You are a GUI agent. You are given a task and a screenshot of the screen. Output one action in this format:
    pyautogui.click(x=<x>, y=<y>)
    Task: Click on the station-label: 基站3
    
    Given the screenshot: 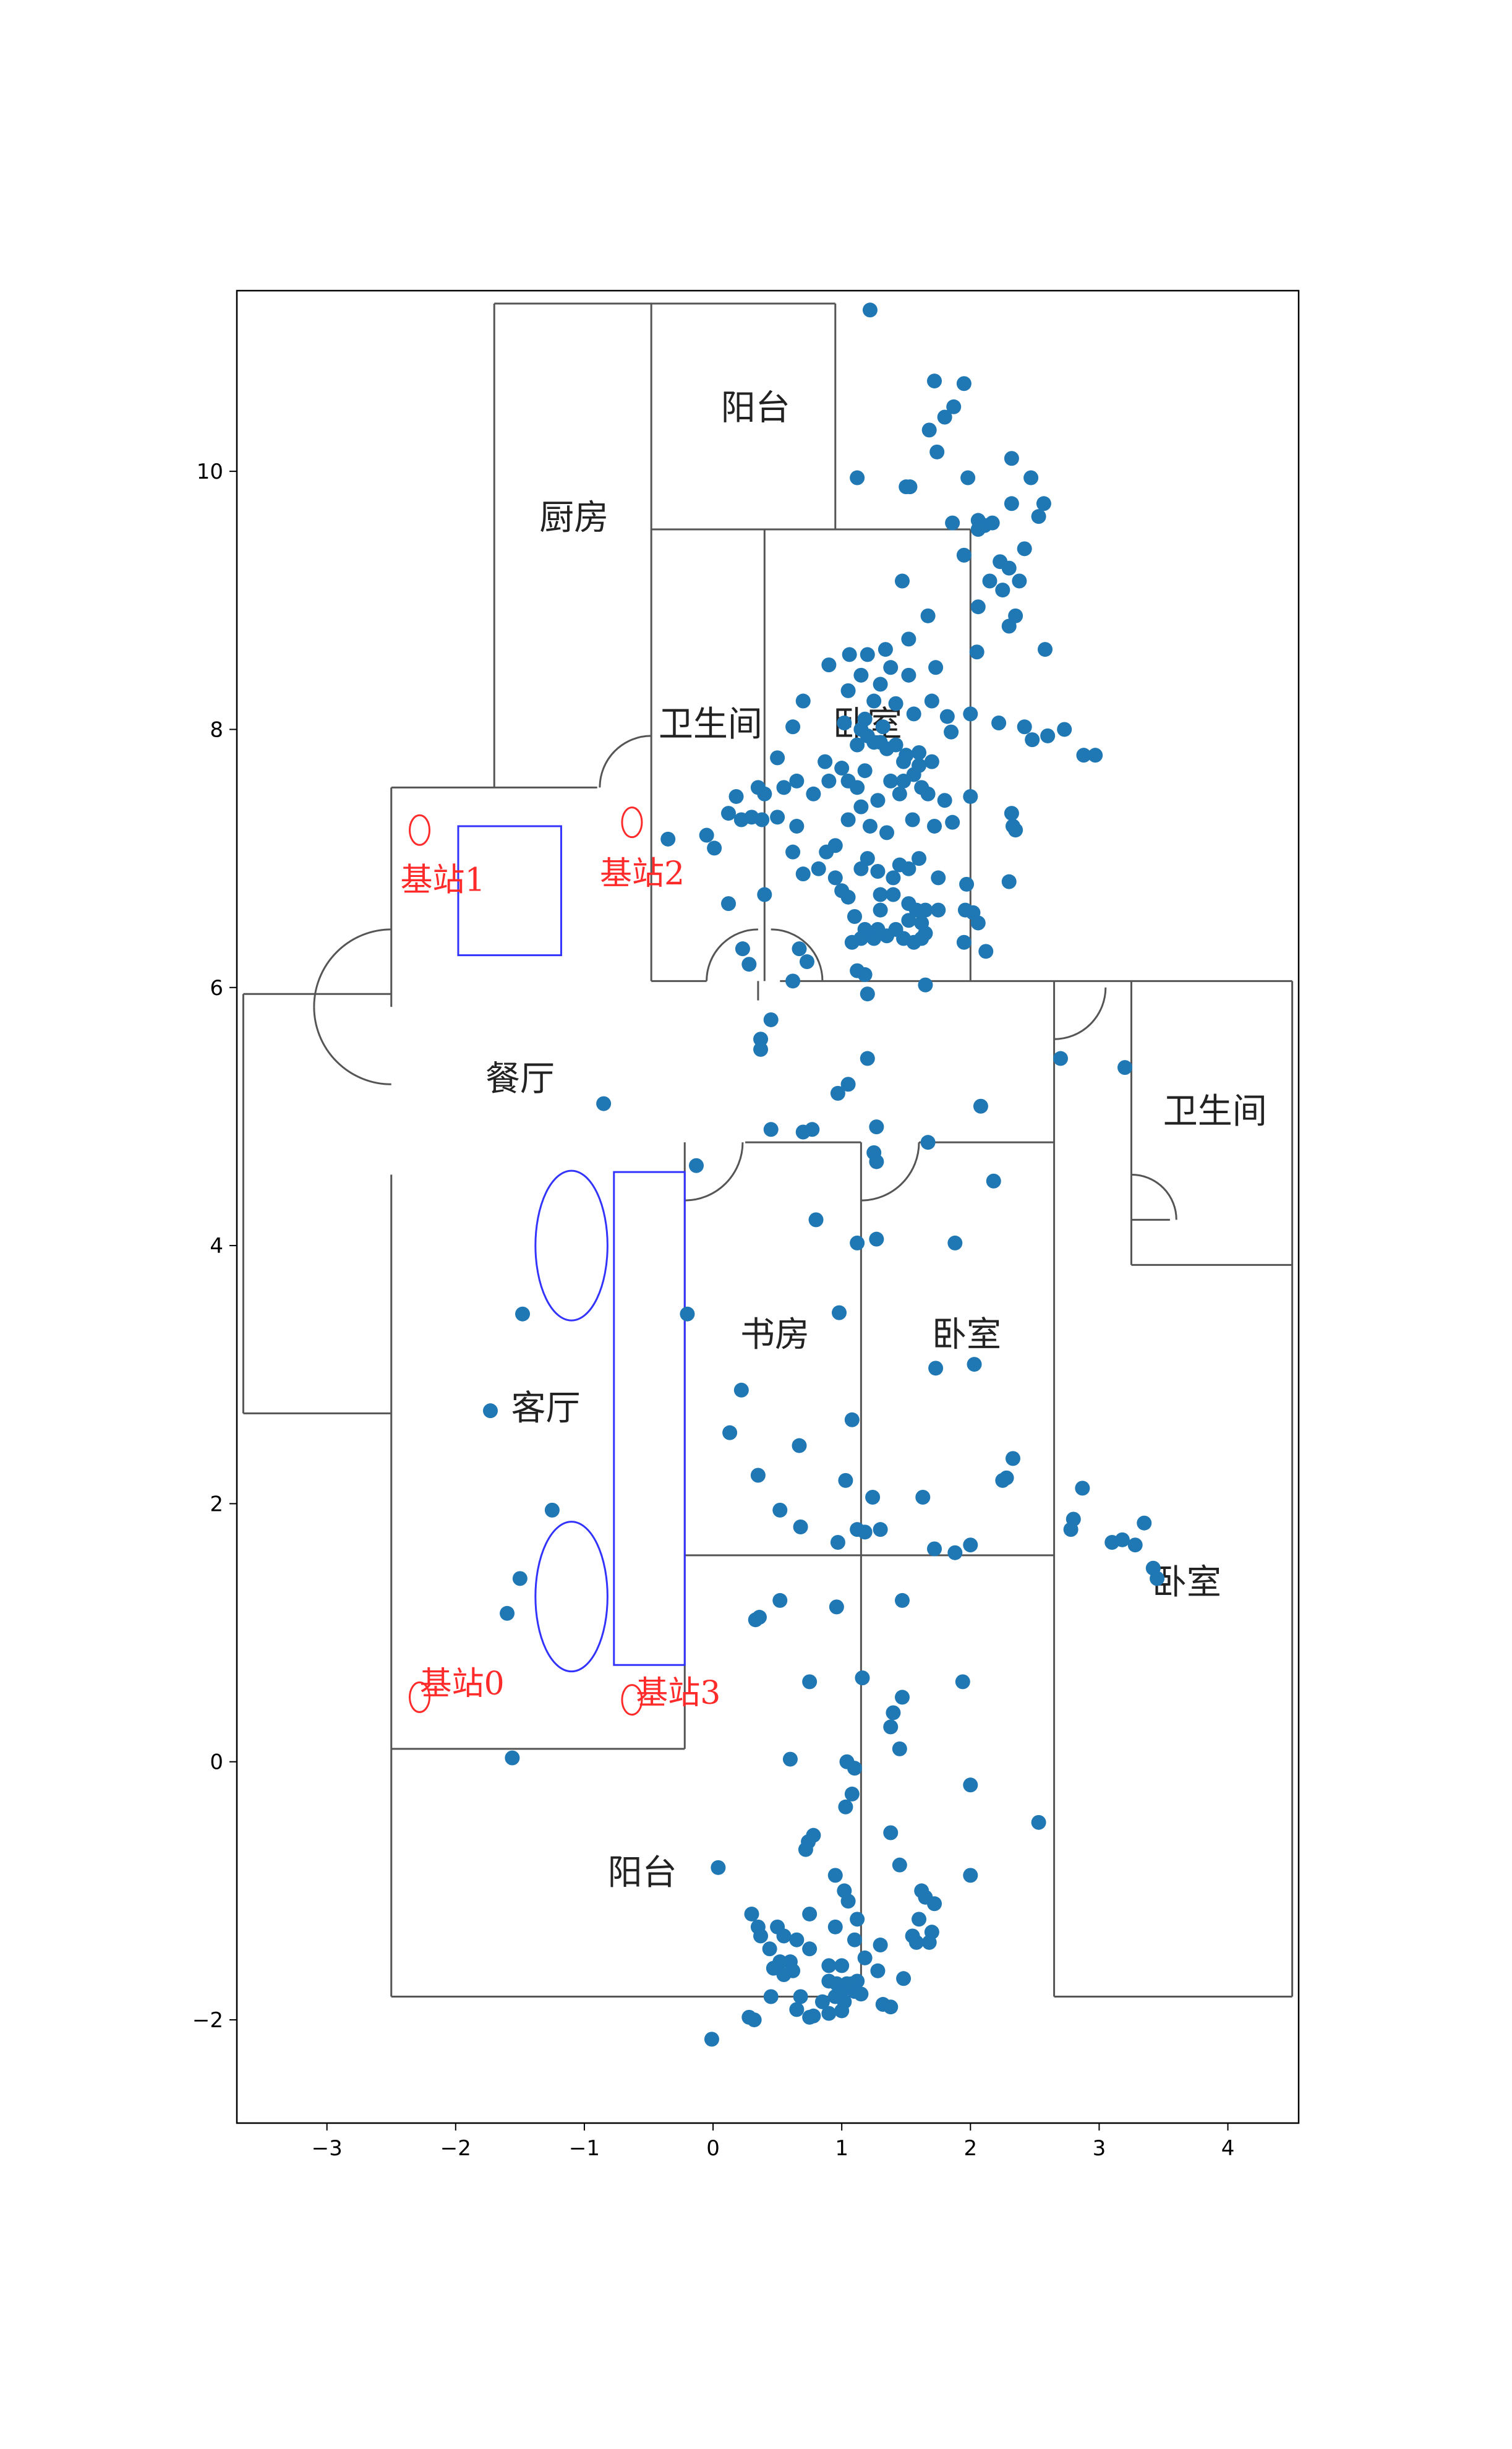 What is the action you would take?
    pyautogui.click(x=678, y=1693)
    